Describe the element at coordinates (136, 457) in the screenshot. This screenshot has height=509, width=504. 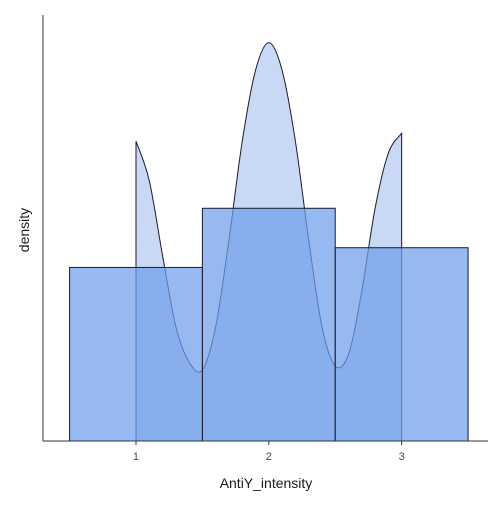
I see `x-tick-label-1: 1` at that location.